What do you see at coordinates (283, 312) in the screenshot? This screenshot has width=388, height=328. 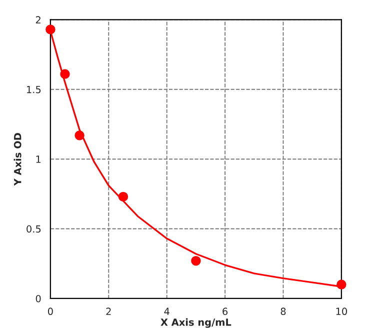 I see `x-tick-label: 8` at bounding box center [283, 312].